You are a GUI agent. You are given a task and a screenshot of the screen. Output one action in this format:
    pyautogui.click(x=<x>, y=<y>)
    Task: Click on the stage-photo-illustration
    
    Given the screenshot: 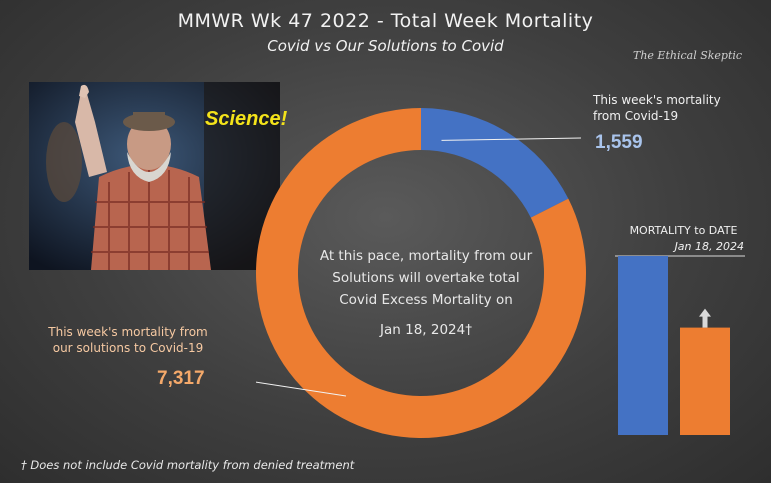 What is the action you would take?
    pyautogui.click(x=154, y=176)
    